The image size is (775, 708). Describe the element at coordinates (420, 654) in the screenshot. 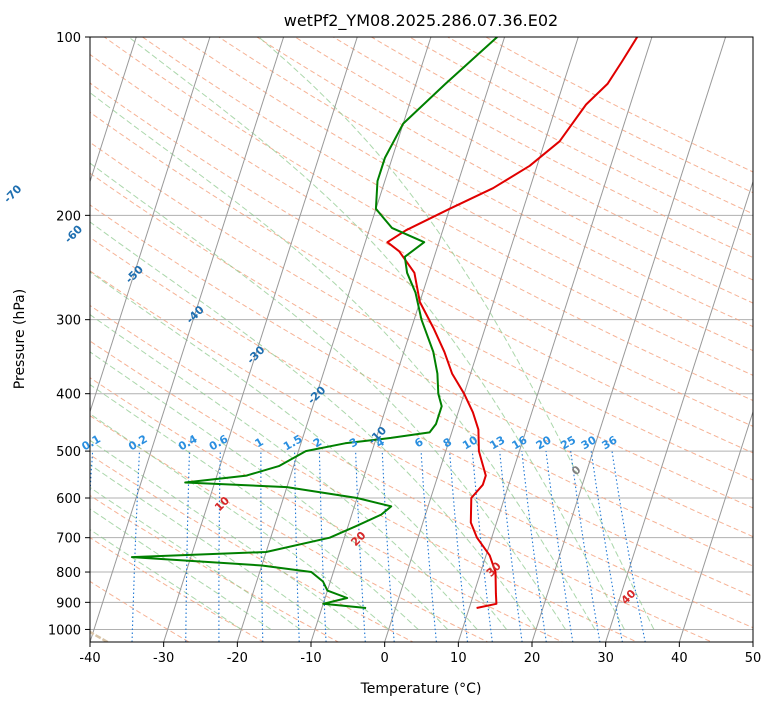

I see `x-axis-ticks: -40 -30 -20 -10 0 10 20 30 40 50` at that location.